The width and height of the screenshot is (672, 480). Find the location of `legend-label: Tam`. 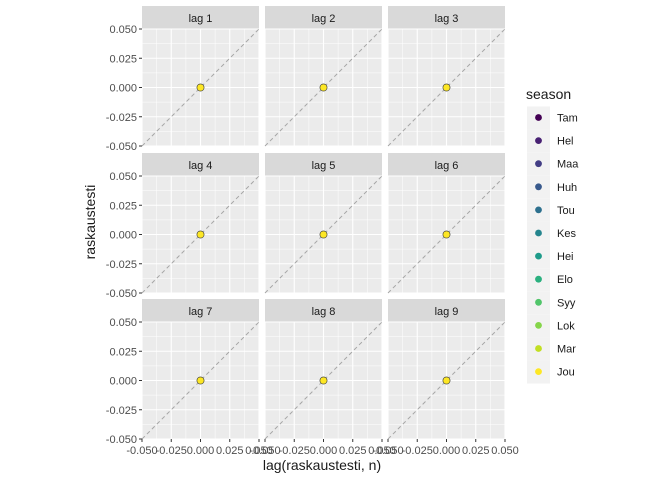

legend-label: Tam is located at coordinates (567, 119).